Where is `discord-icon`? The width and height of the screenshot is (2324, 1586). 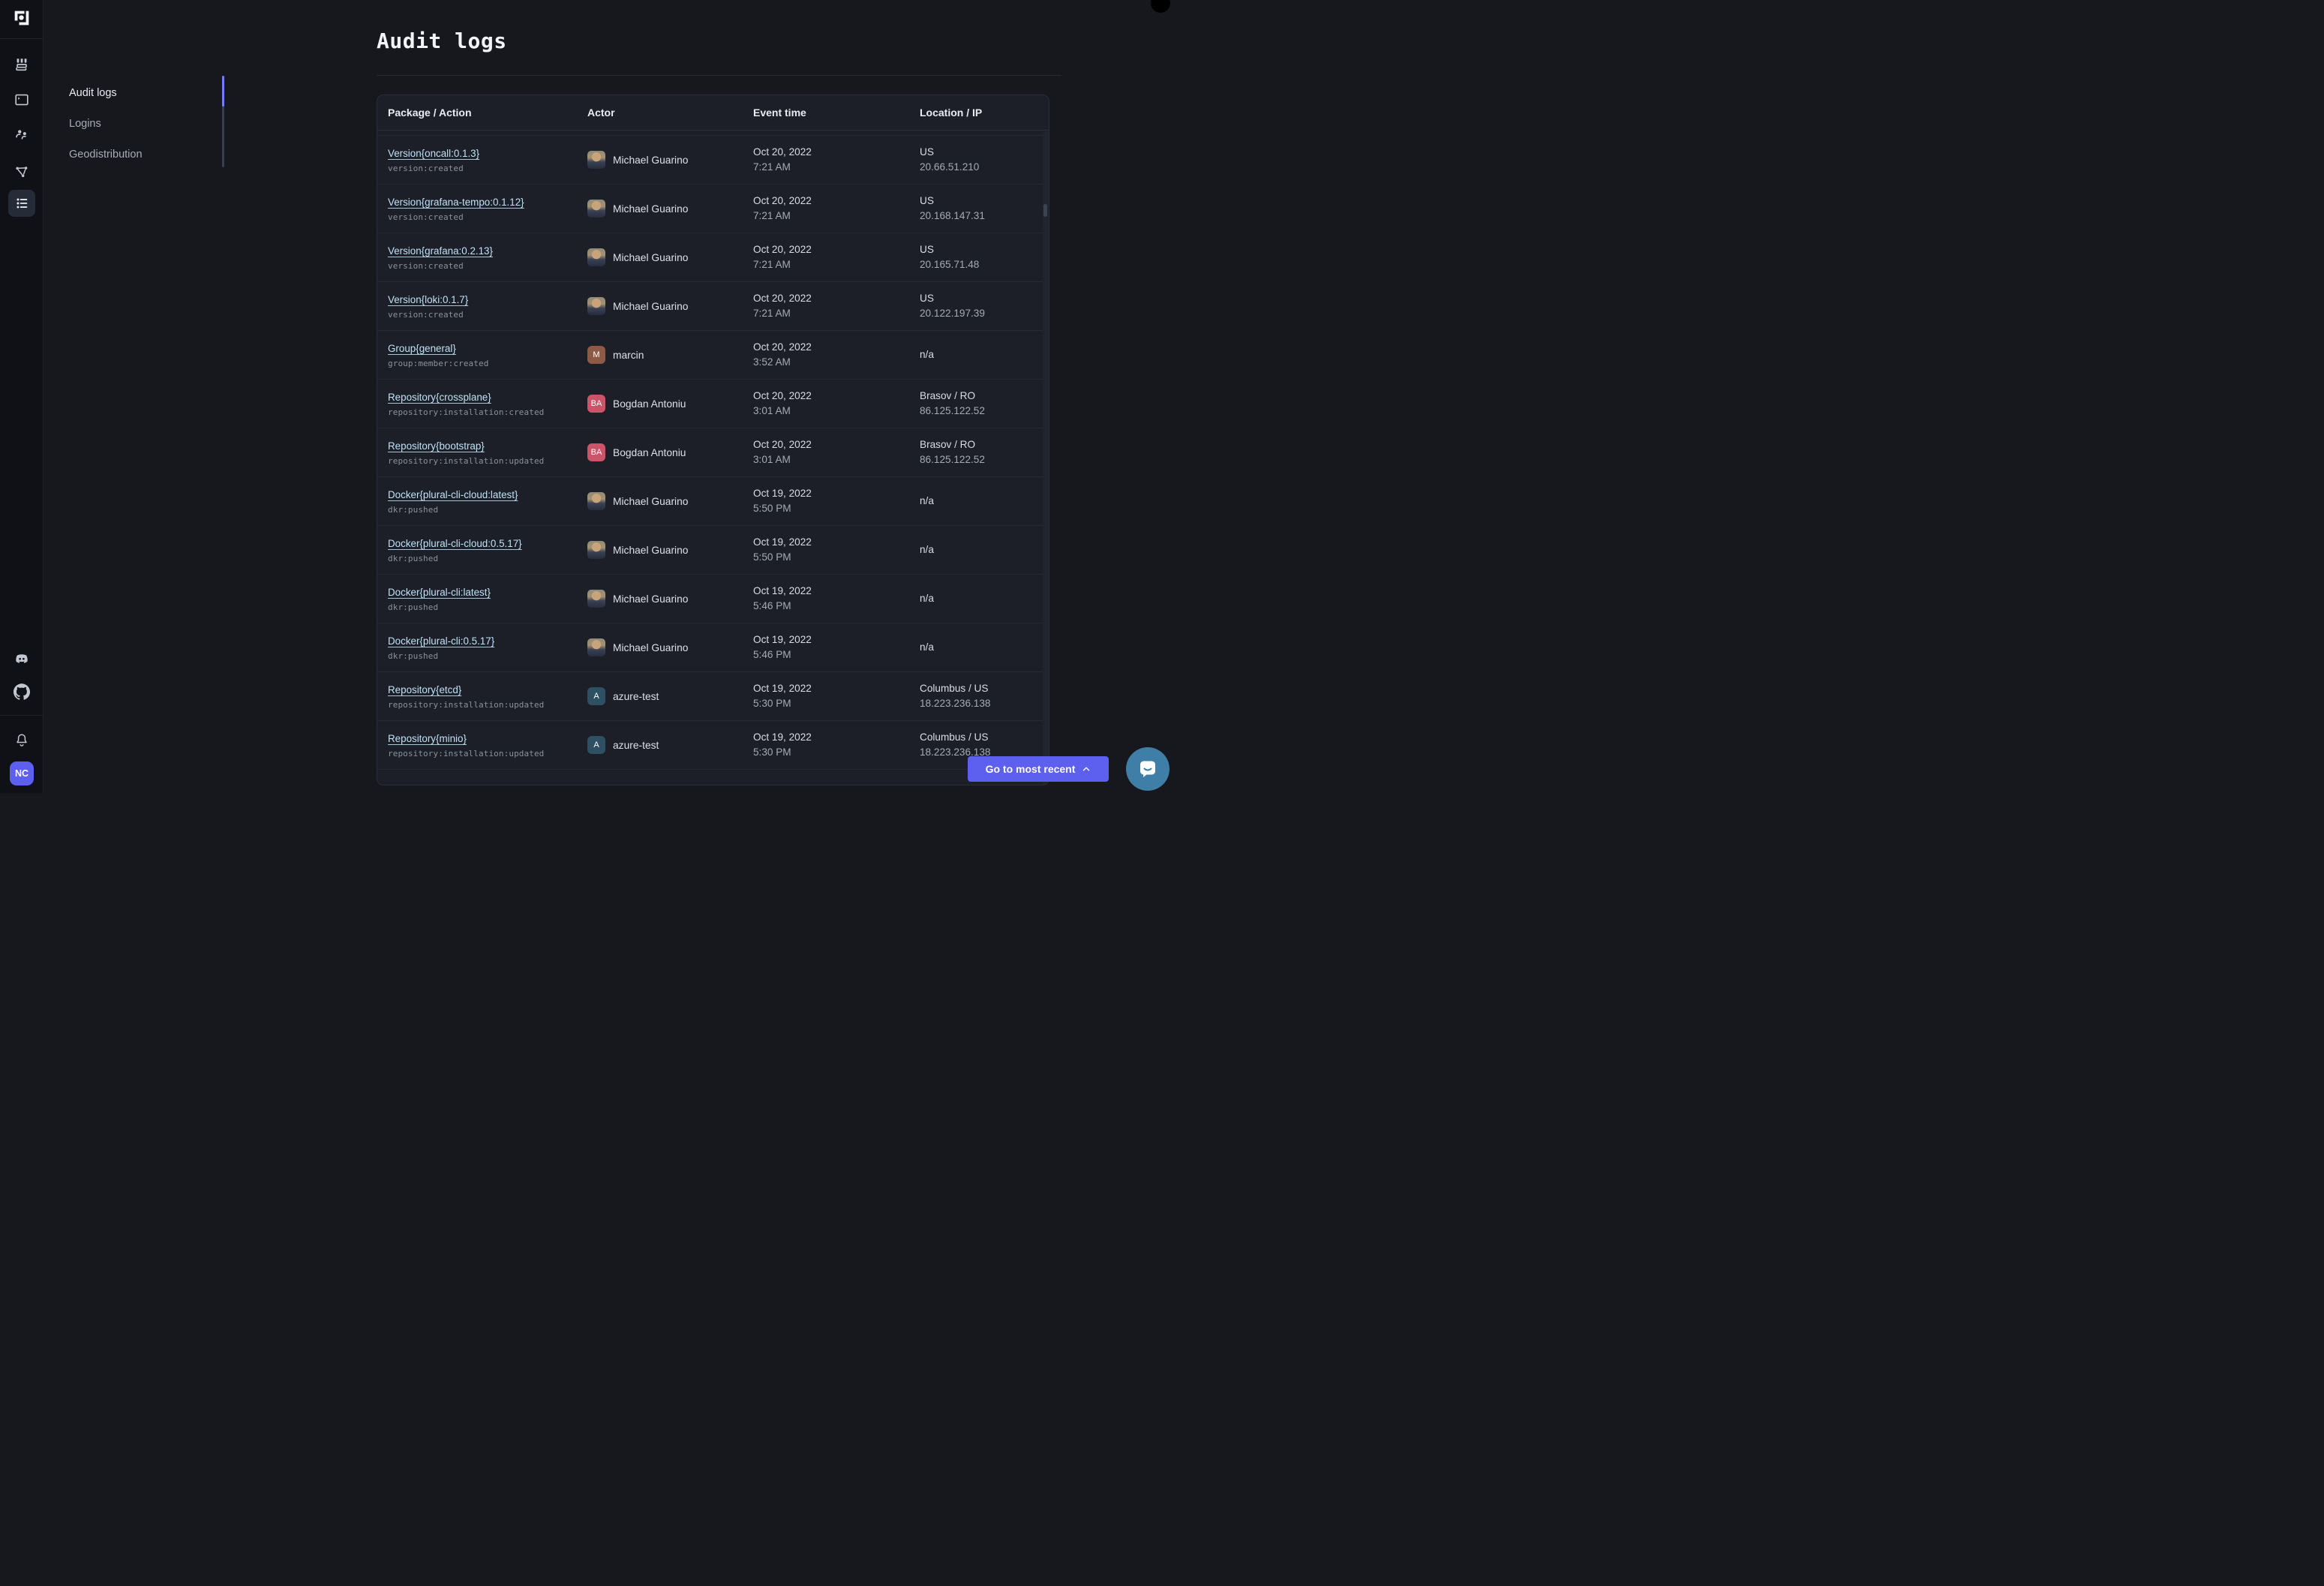 discord-icon is located at coordinates (22, 658).